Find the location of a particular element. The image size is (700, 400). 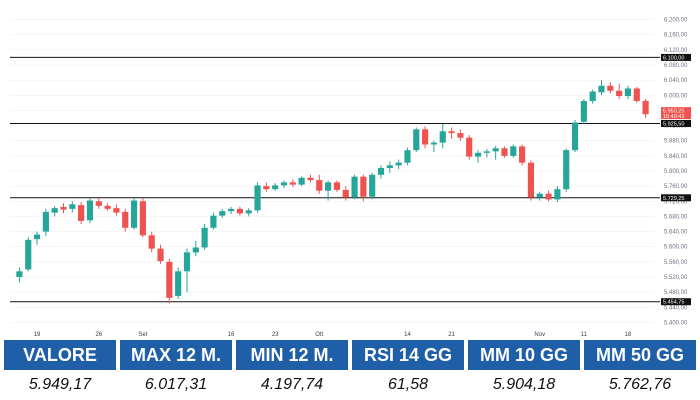

hline-price-label: 5.729,25 is located at coordinates (673, 199).